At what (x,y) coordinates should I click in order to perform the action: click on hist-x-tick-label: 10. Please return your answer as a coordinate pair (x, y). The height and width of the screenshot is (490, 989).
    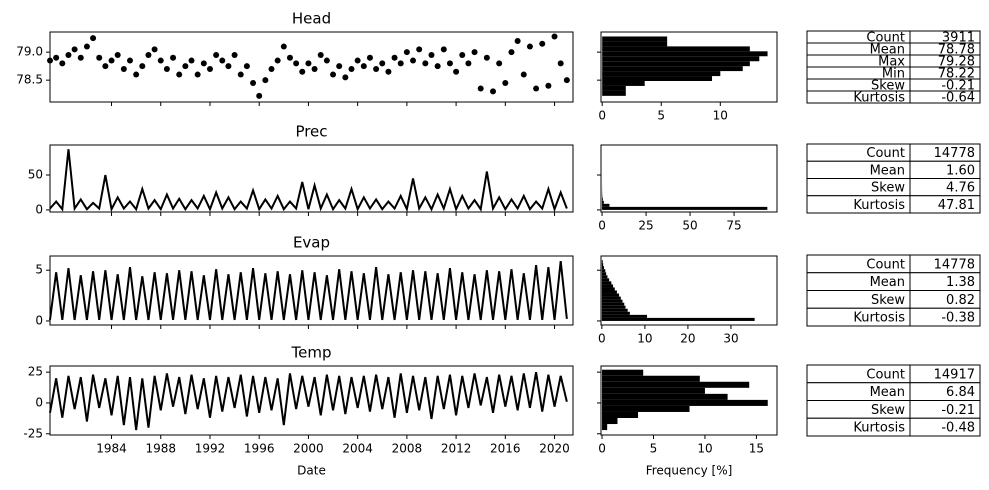
    Looking at the image, I should click on (644, 339).